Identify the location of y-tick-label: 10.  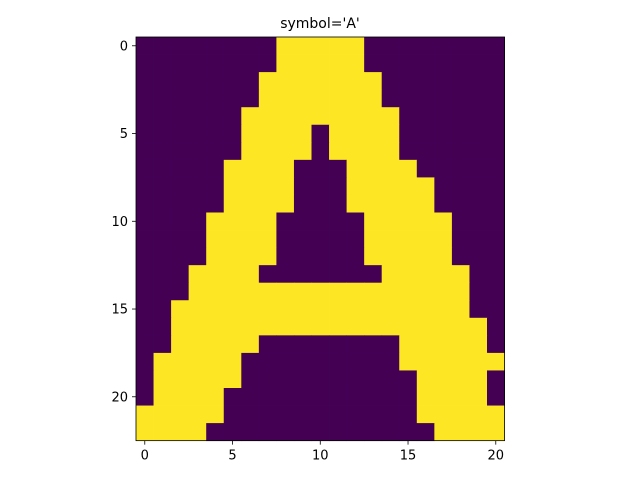
(119, 222).